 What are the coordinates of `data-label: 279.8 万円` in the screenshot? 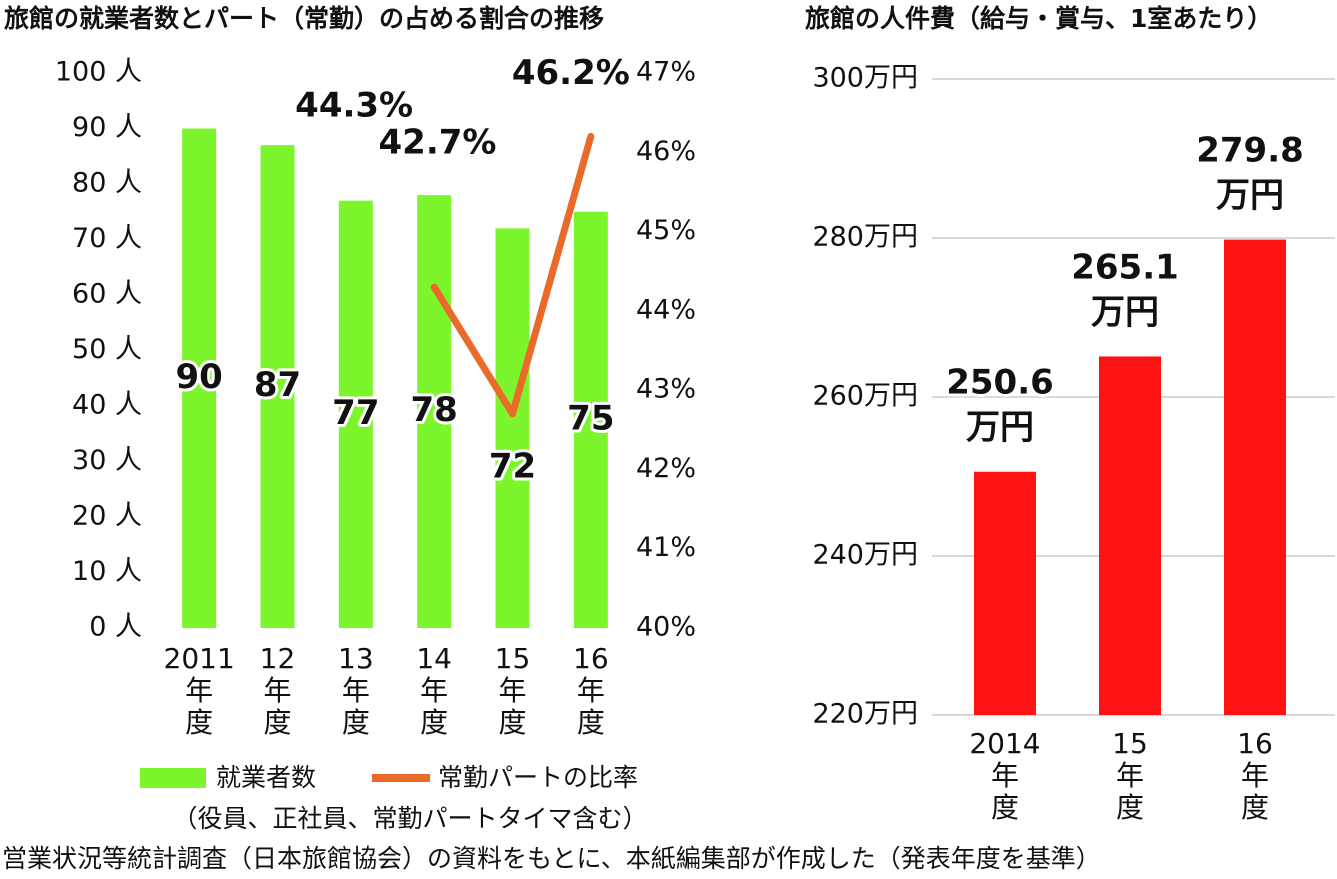 It's located at (1250, 172).